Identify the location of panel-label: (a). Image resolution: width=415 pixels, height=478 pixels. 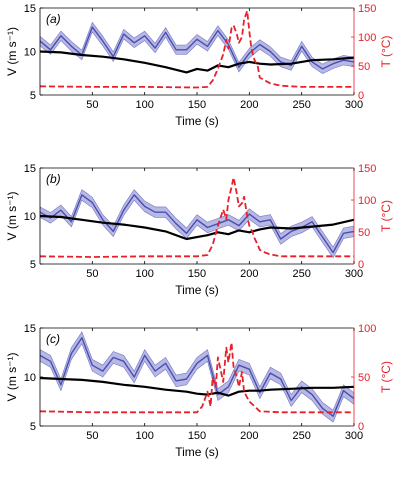
(53, 19).